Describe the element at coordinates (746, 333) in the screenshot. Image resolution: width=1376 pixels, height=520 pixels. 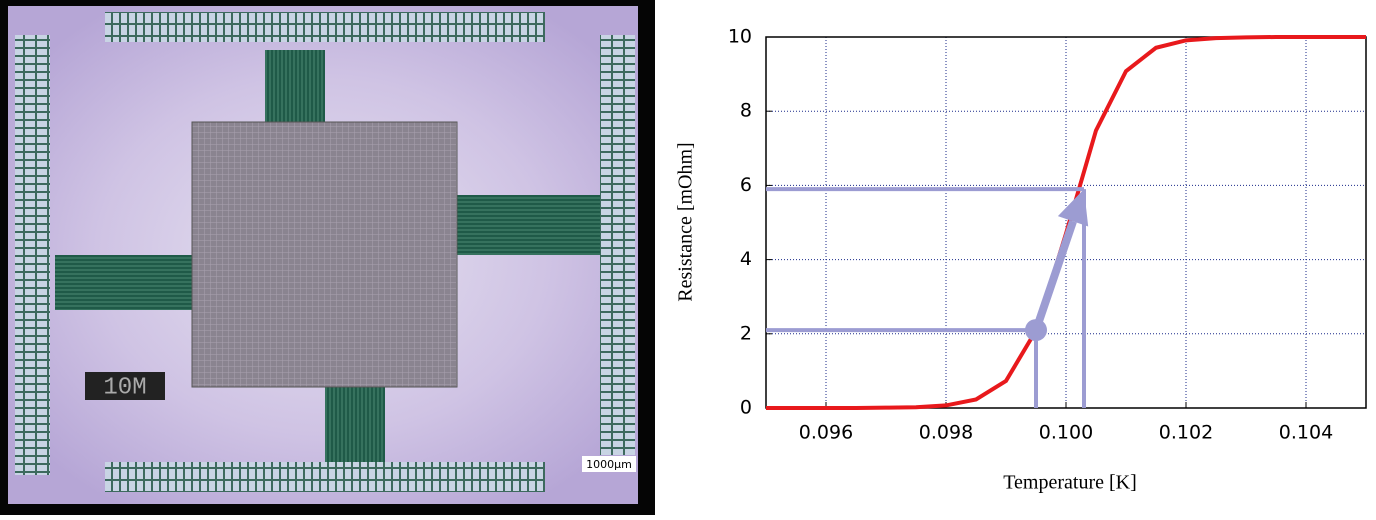
I see `y-tick-label: 2` at that location.